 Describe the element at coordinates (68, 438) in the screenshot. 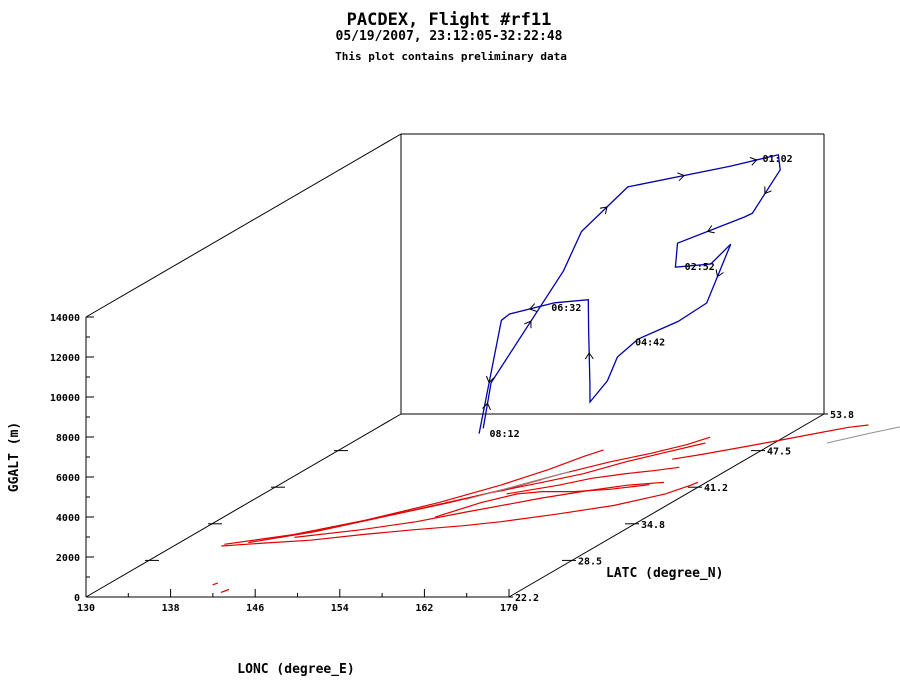

I see `z-tick-label: 8000` at that location.